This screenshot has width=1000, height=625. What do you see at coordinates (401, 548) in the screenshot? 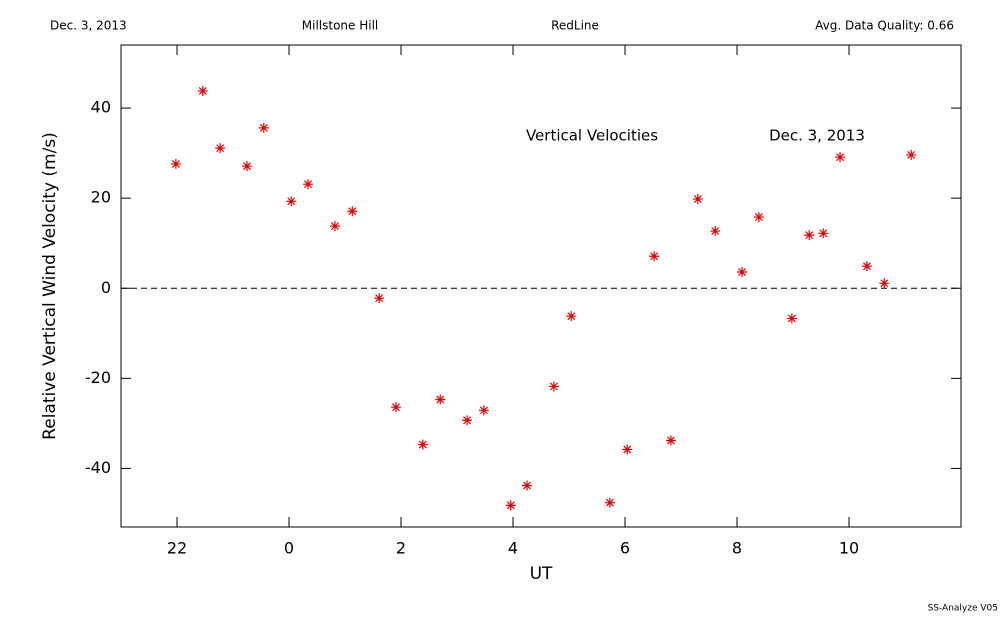
I see `x-tick-label: 2` at bounding box center [401, 548].